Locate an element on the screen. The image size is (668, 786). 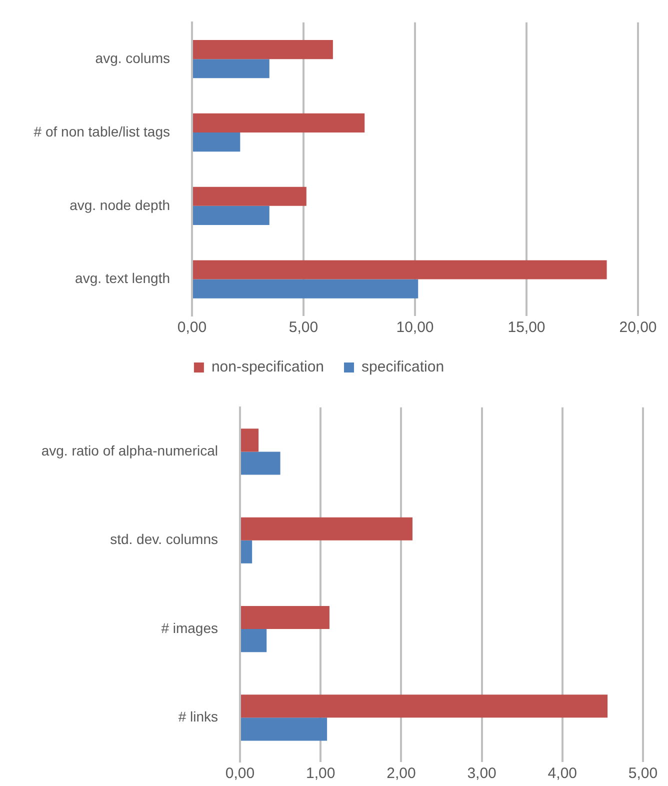
y-tick-label: # links is located at coordinates (198, 716).